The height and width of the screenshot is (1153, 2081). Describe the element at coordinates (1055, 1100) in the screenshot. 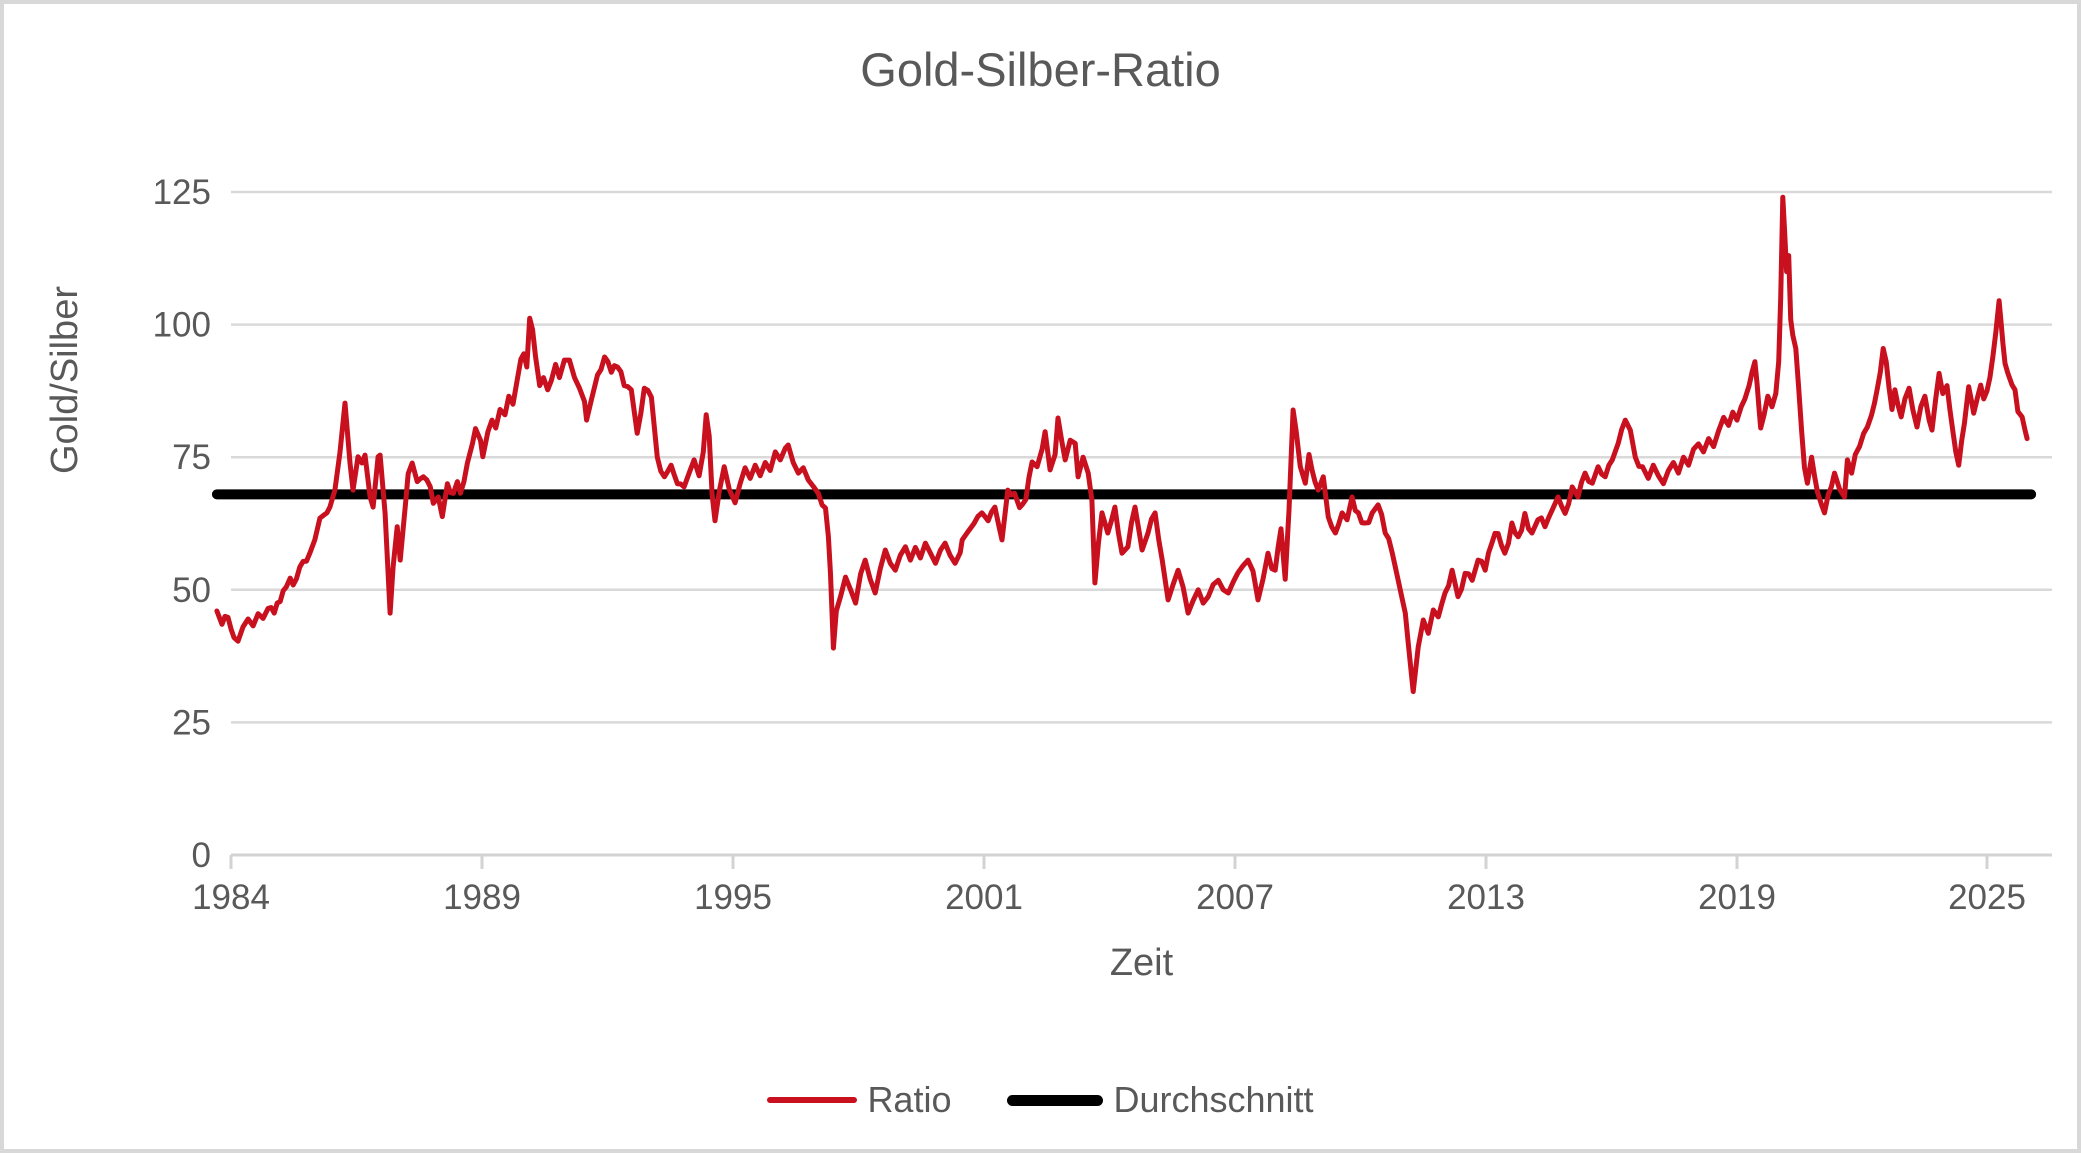

I see `average-line-swatch-icon` at that location.